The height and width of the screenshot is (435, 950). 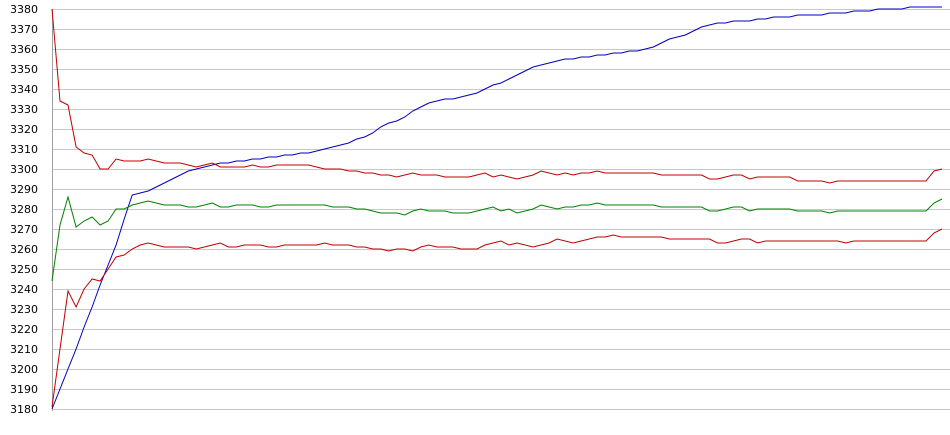 I want to click on y-tick-label: 3190, so click(x=24, y=389).